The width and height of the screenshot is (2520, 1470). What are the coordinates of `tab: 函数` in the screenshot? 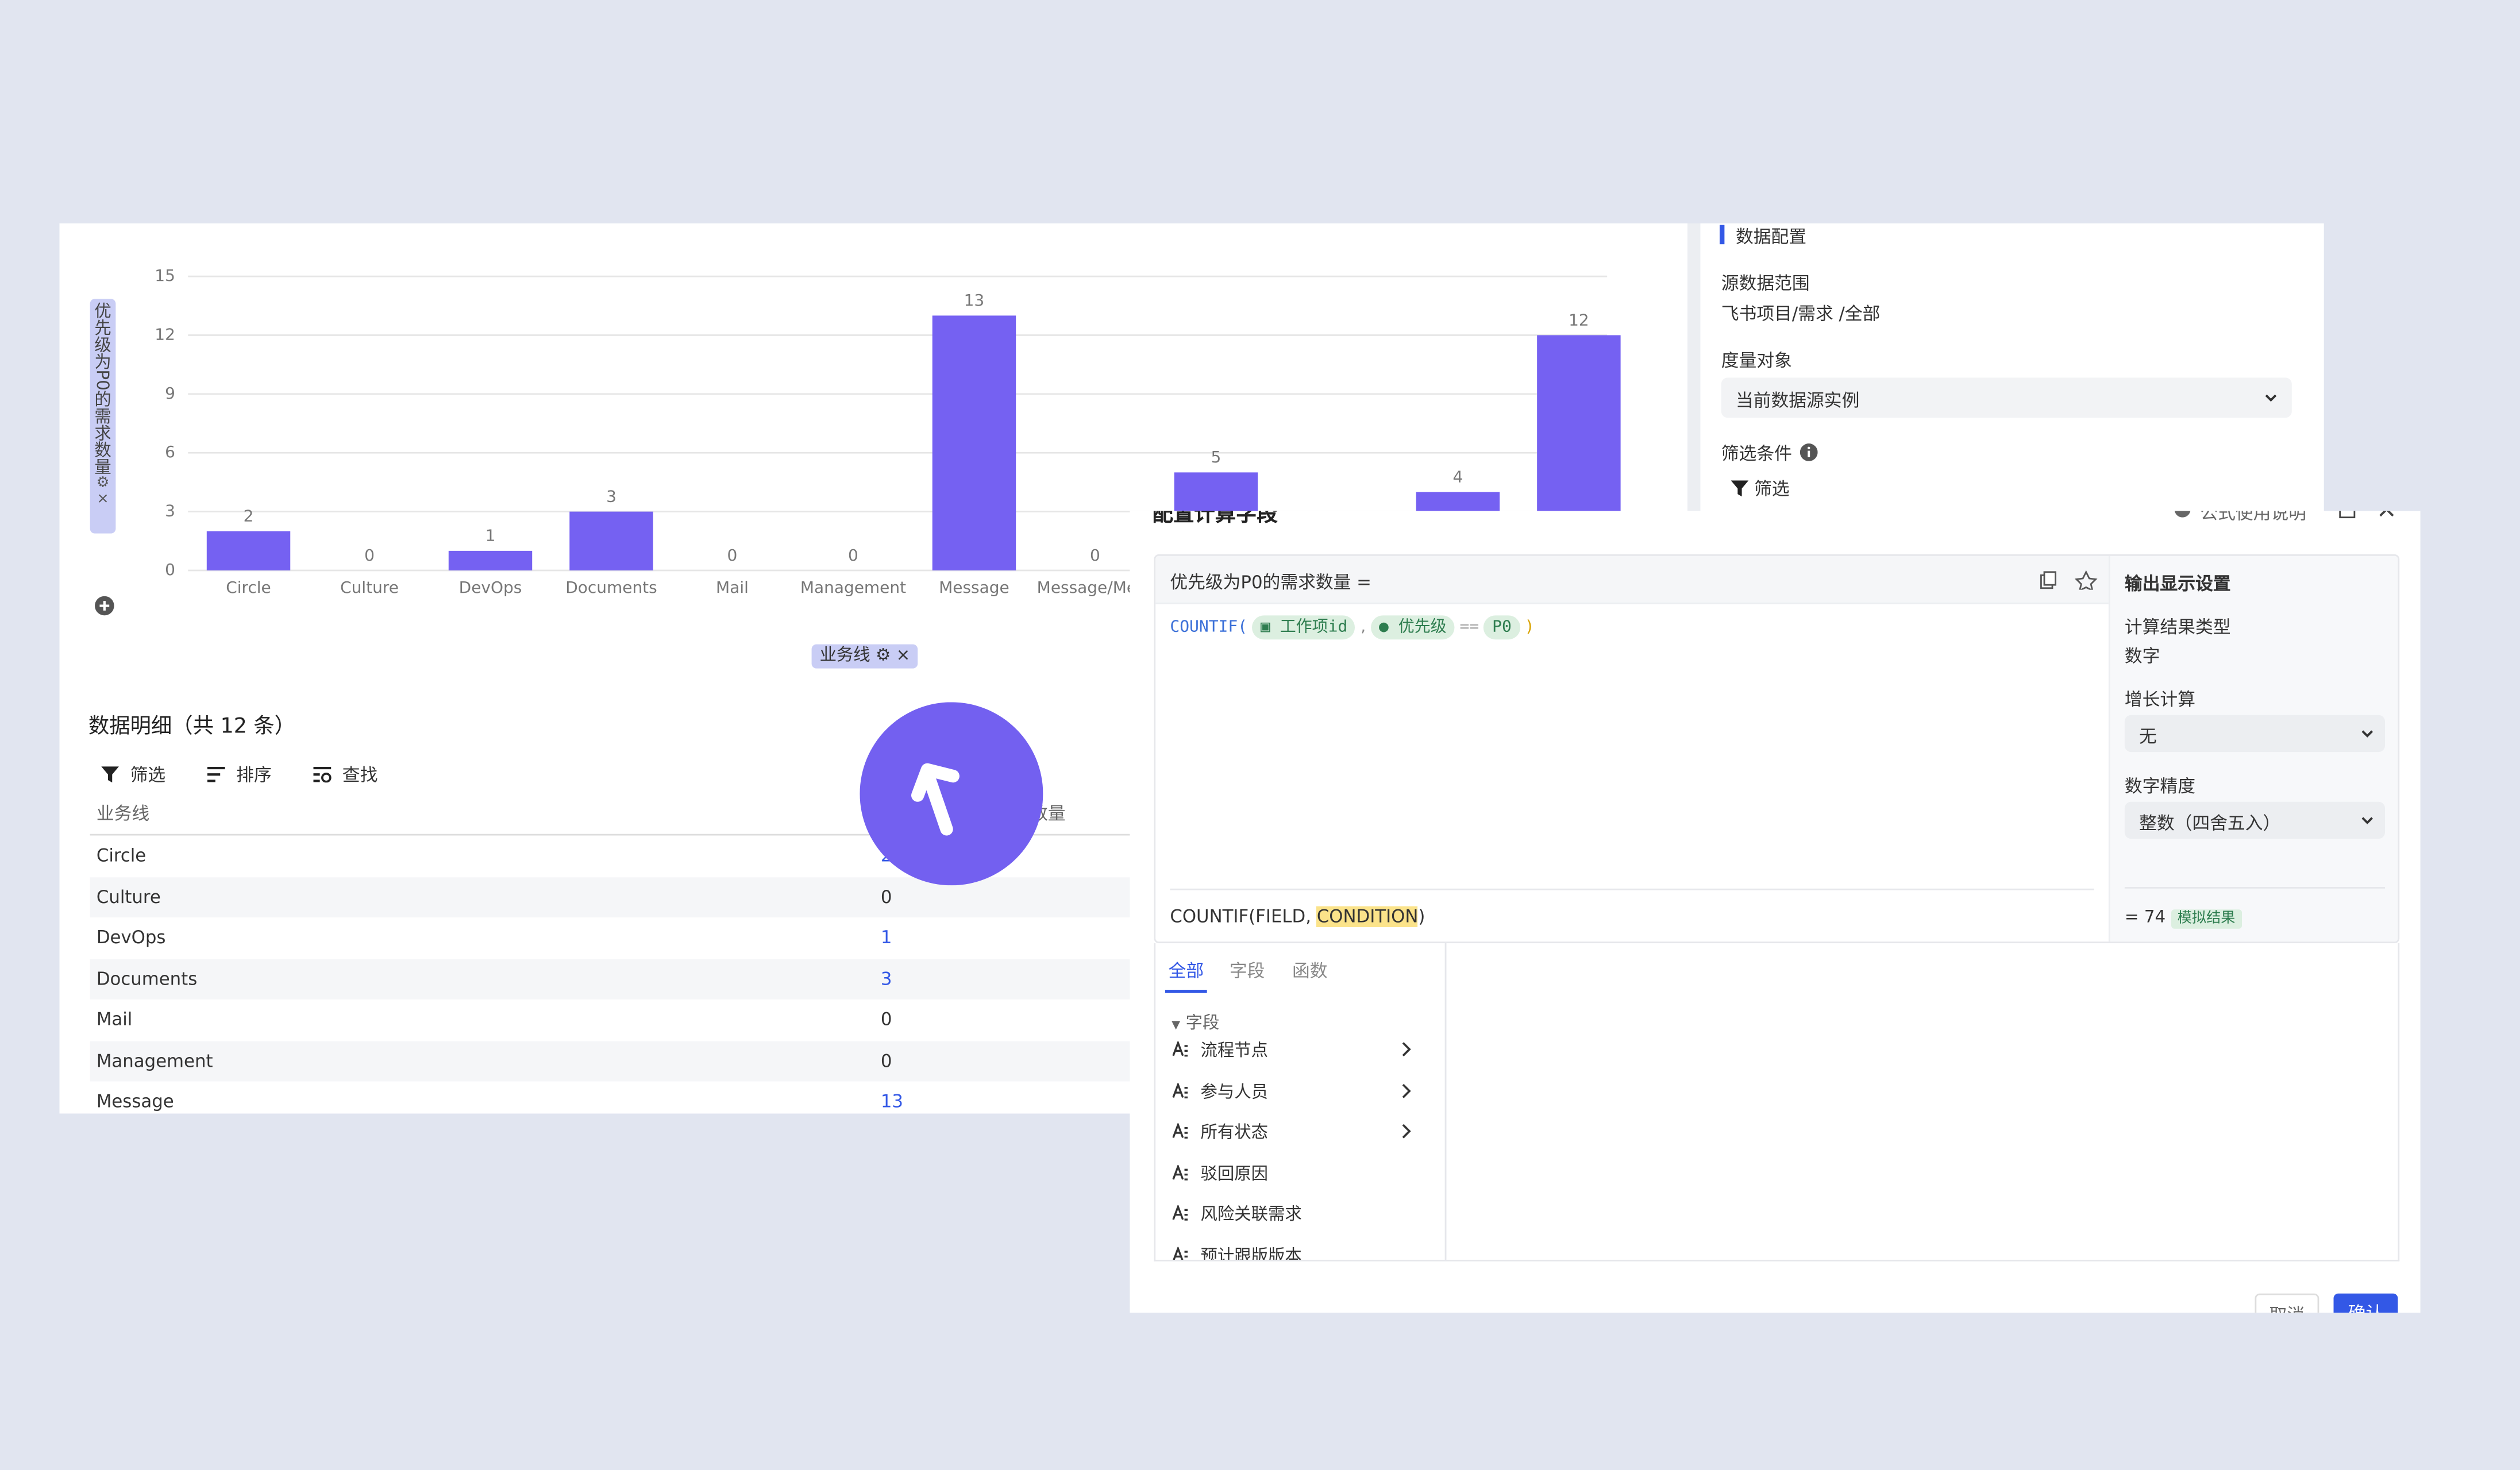 It's located at (1310, 971).